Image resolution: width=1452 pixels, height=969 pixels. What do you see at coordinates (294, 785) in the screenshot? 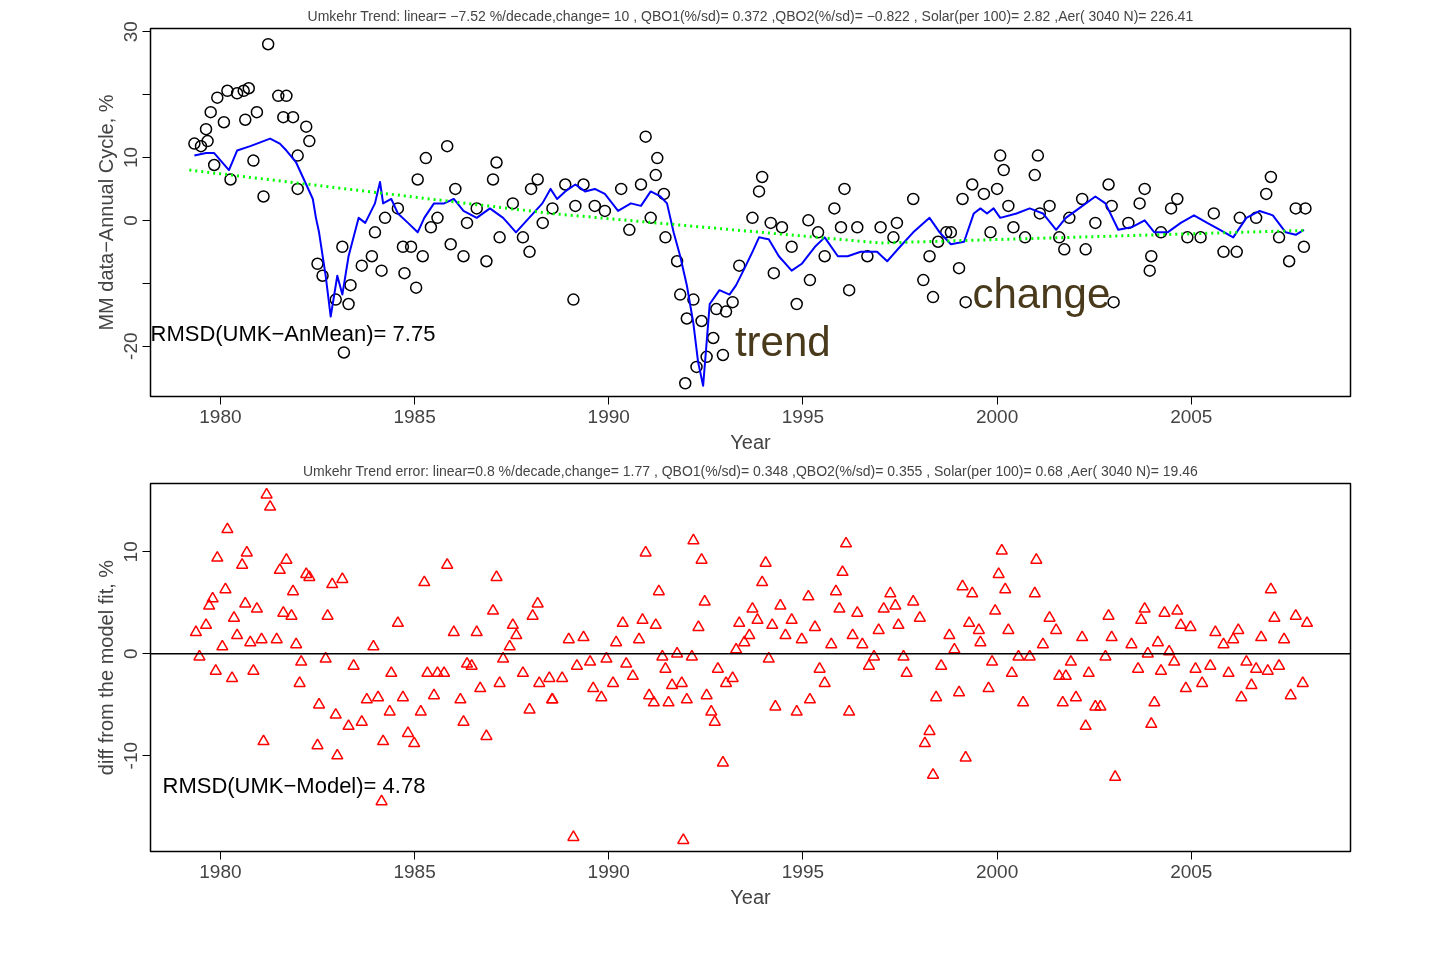
I see `annotation: RMSD(UMK−Model)= 4.78` at bounding box center [294, 785].